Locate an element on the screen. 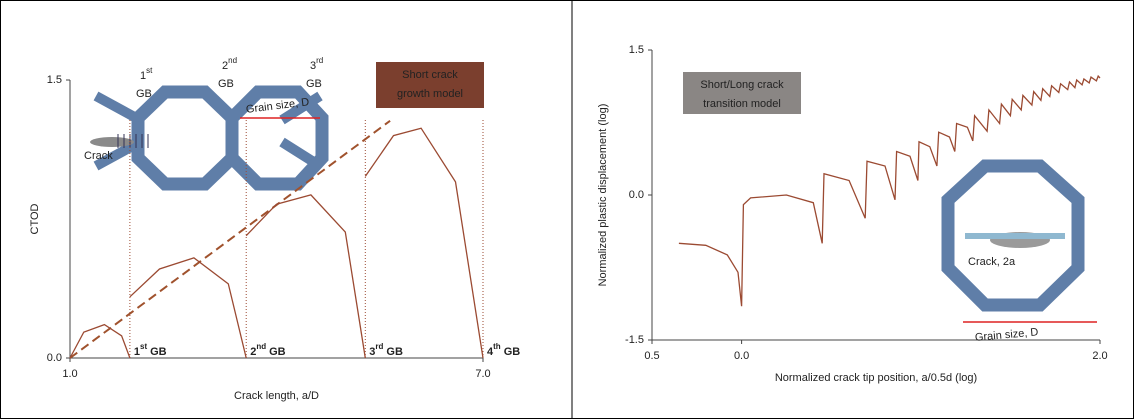  gb-label: 4th GB is located at coordinates (503, 350).